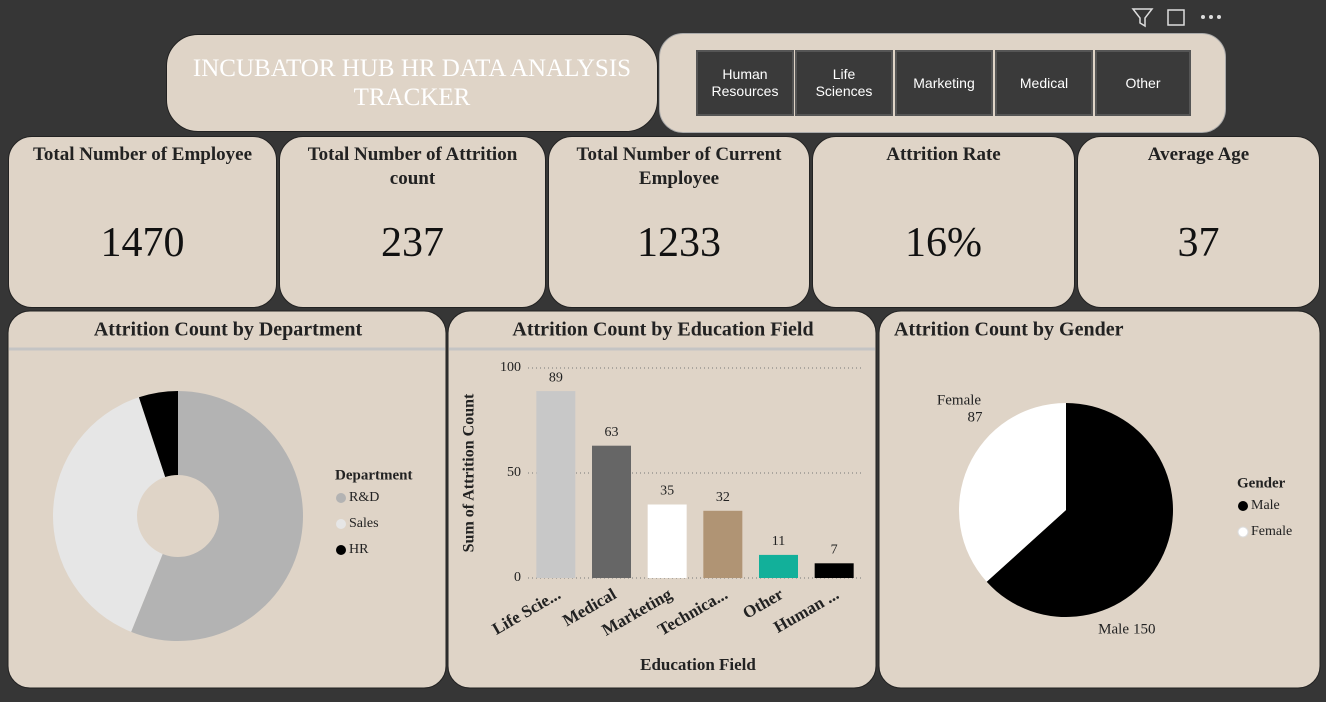 This screenshot has height=702, width=1326. What do you see at coordinates (1265, 505) in the screenshot?
I see `legend-label: Male` at bounding box center [1265, 505].